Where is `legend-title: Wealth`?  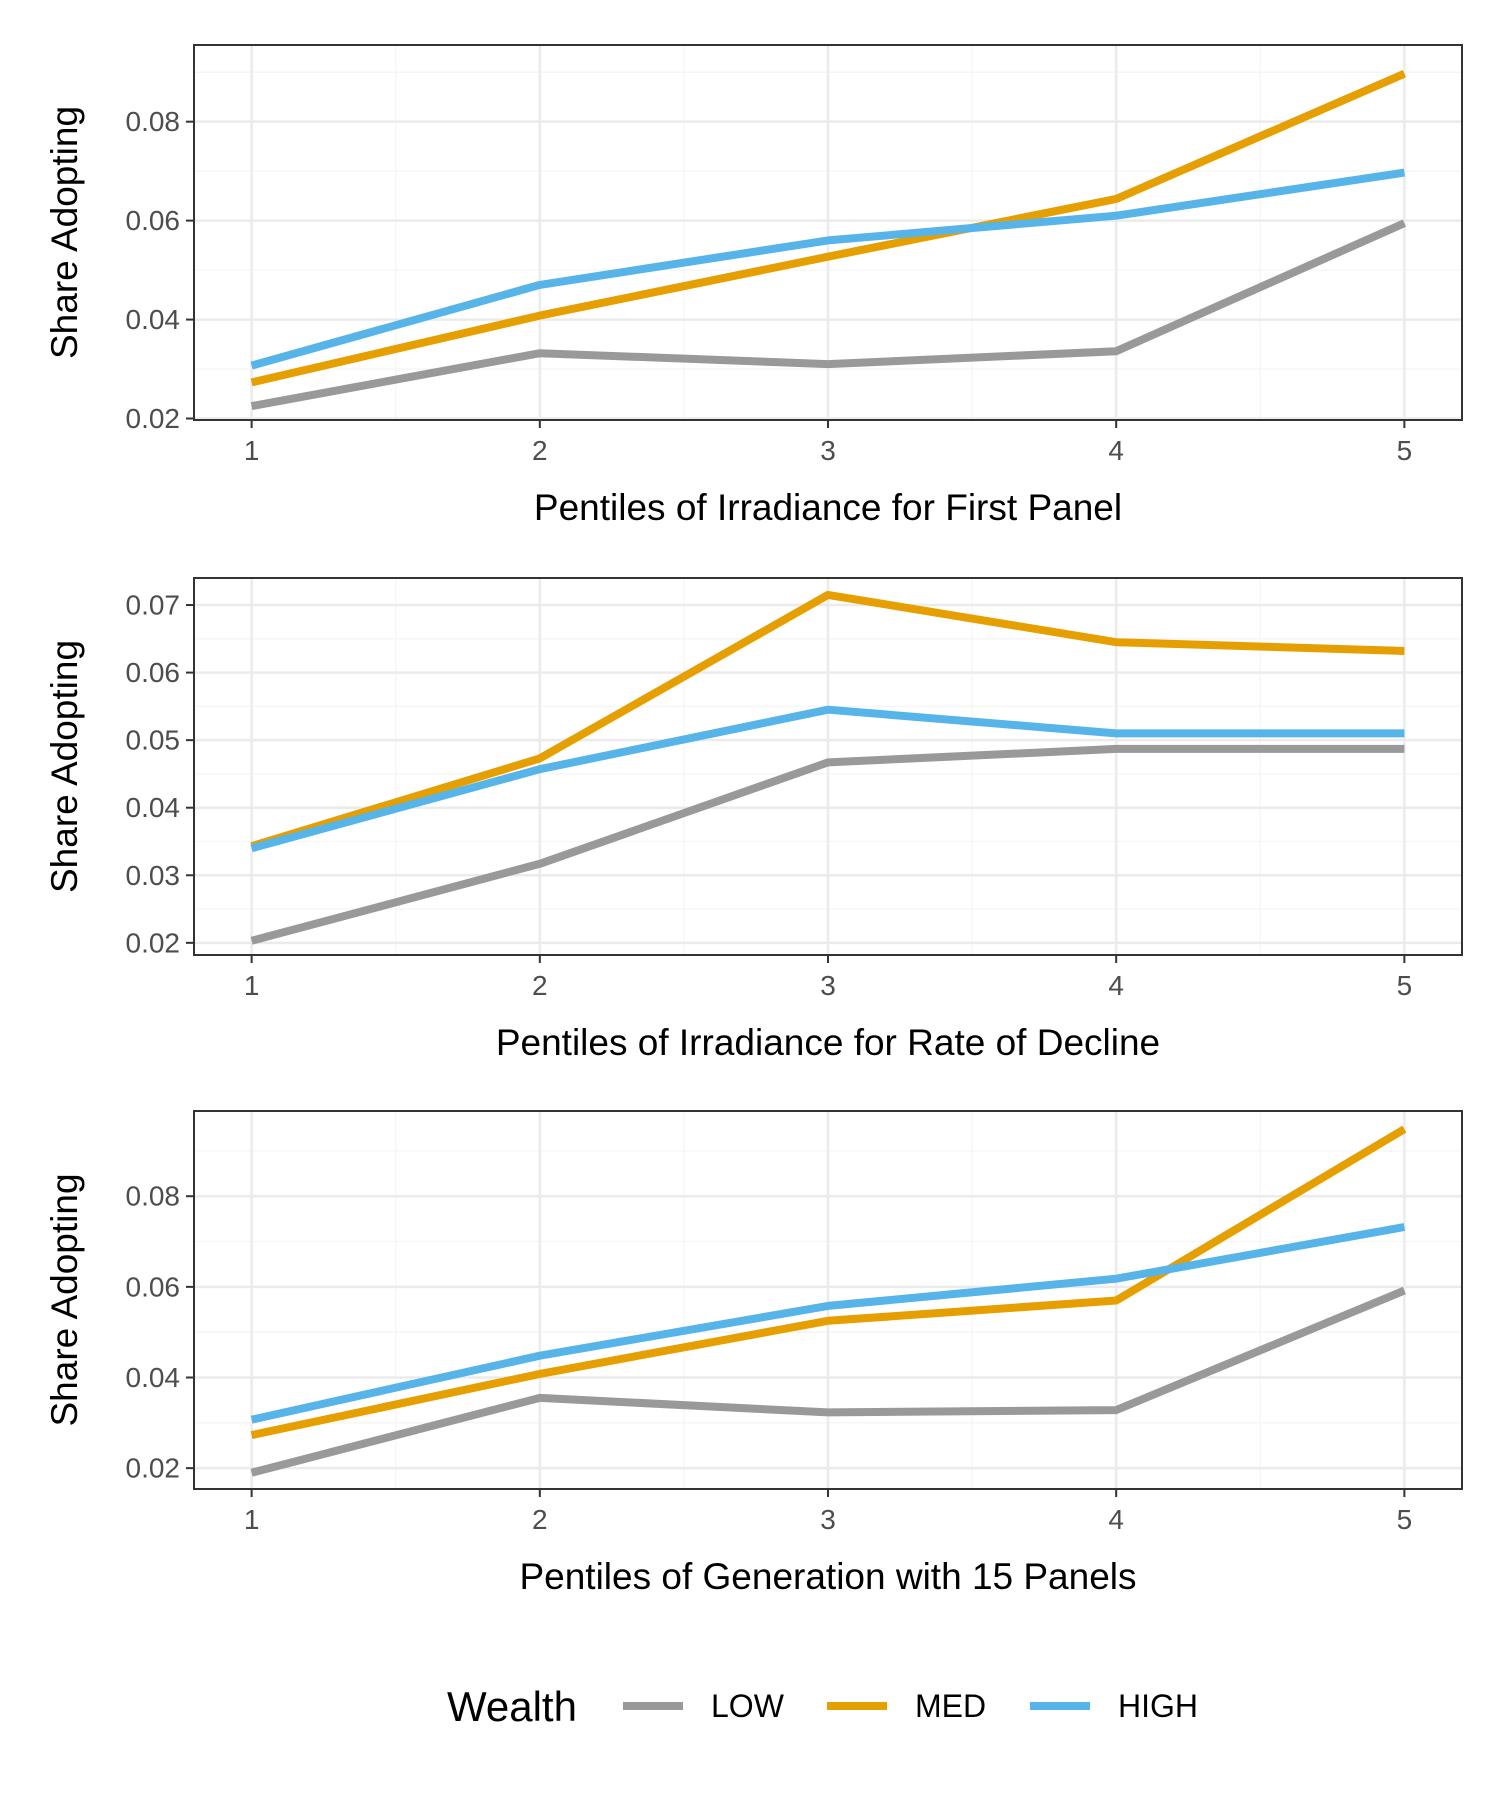
legend-title: Wealth is located at coordinates (512, 1706).